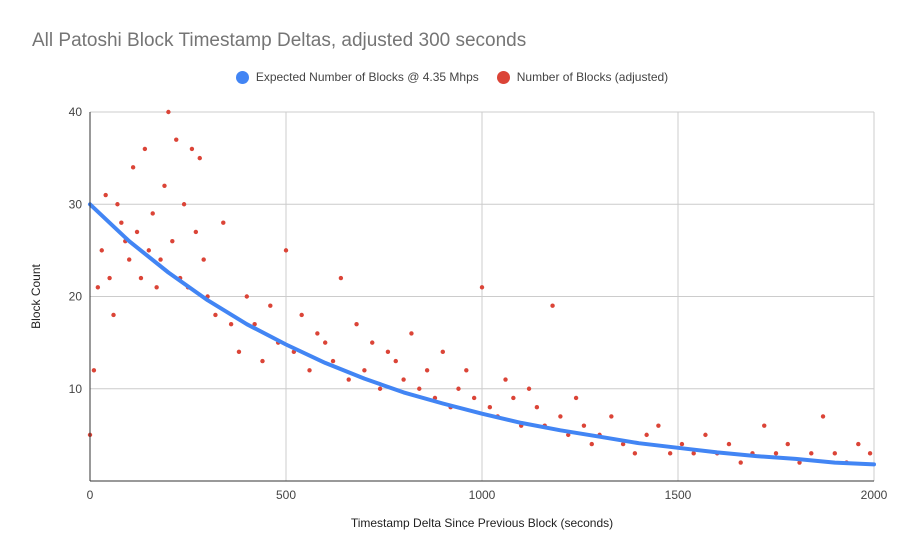 The width and height of the screenshot is (904, 559). Describe the element at coordinates (678, 495) in the screenshot. I see `x-tick-label: 1500` at that location.